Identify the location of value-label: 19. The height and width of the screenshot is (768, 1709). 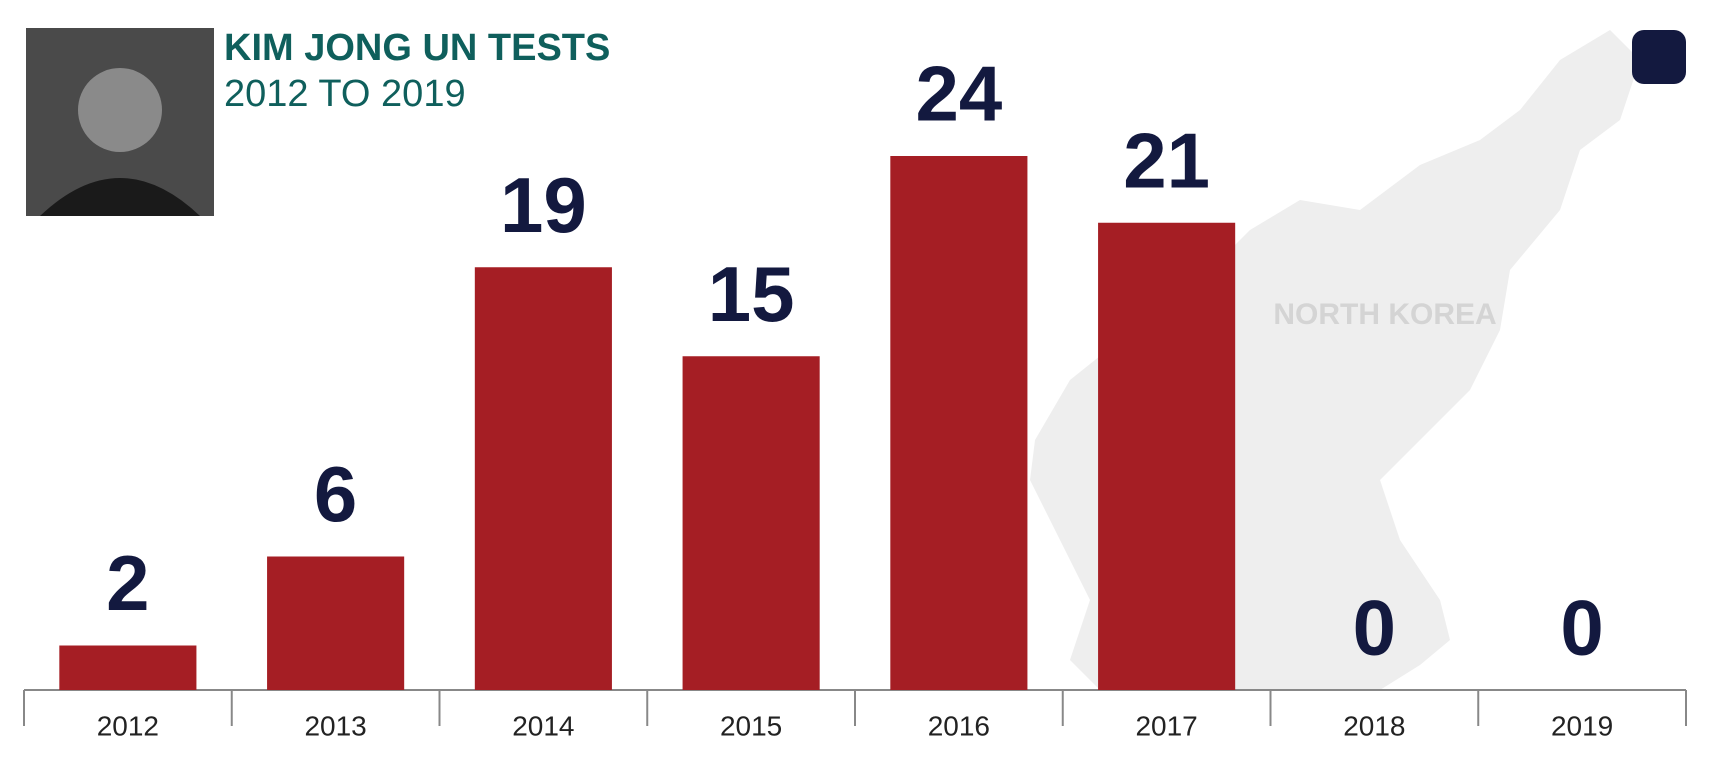
(543, 205).